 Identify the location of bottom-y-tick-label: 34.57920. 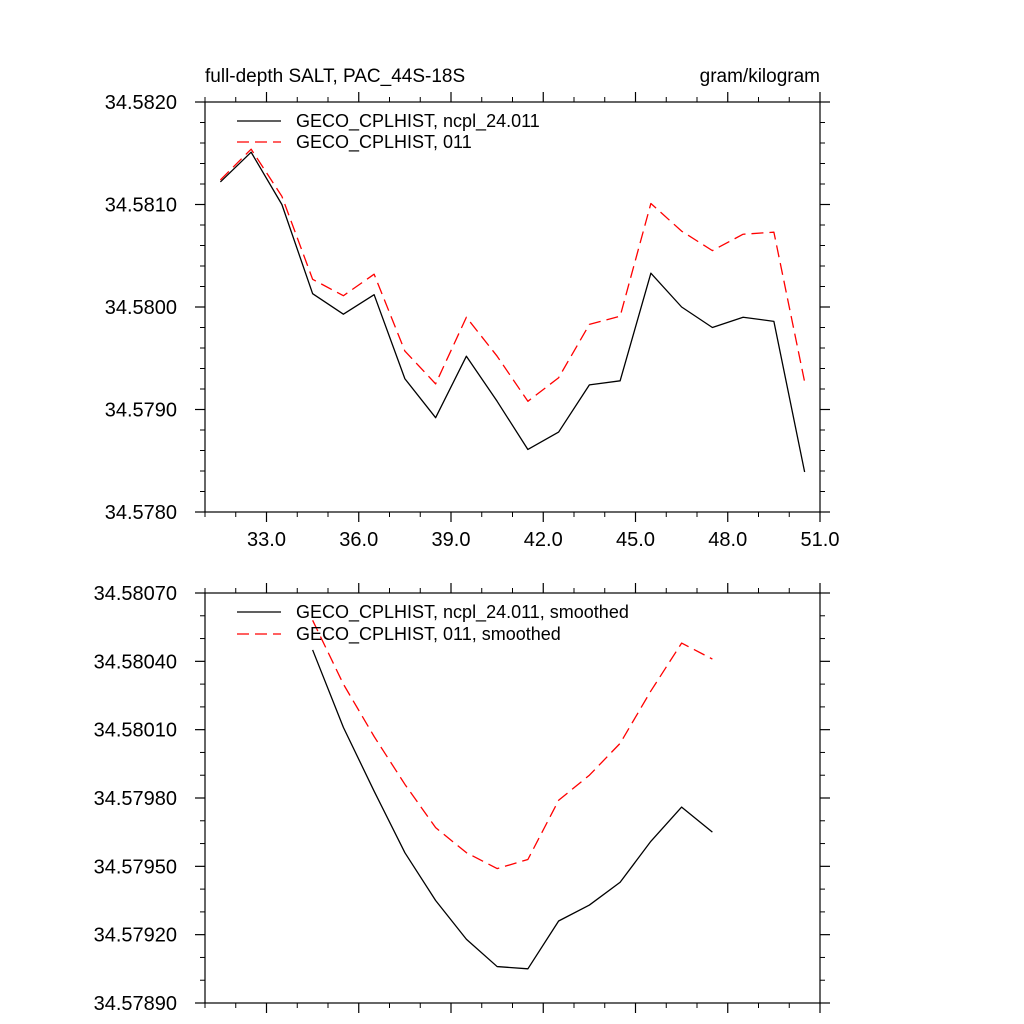
(135, 936).